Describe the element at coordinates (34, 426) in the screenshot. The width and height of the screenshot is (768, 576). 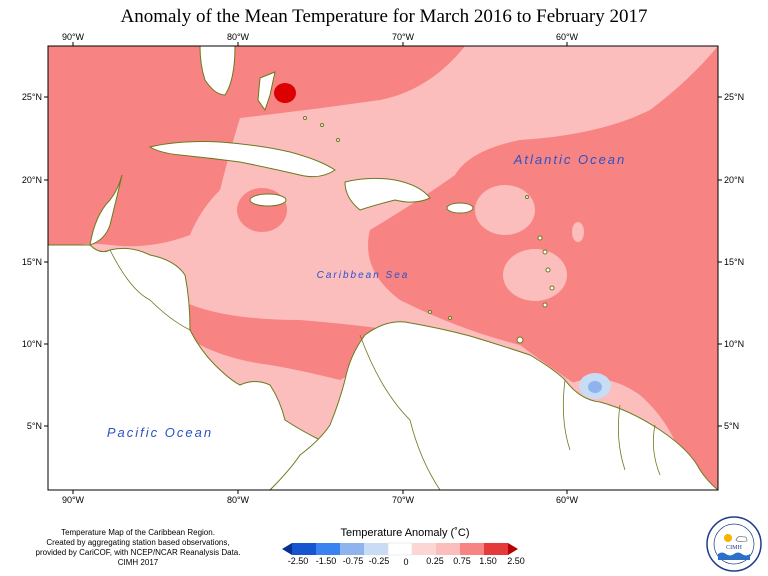
I see `left-tick-5n: 5°N` at that location.